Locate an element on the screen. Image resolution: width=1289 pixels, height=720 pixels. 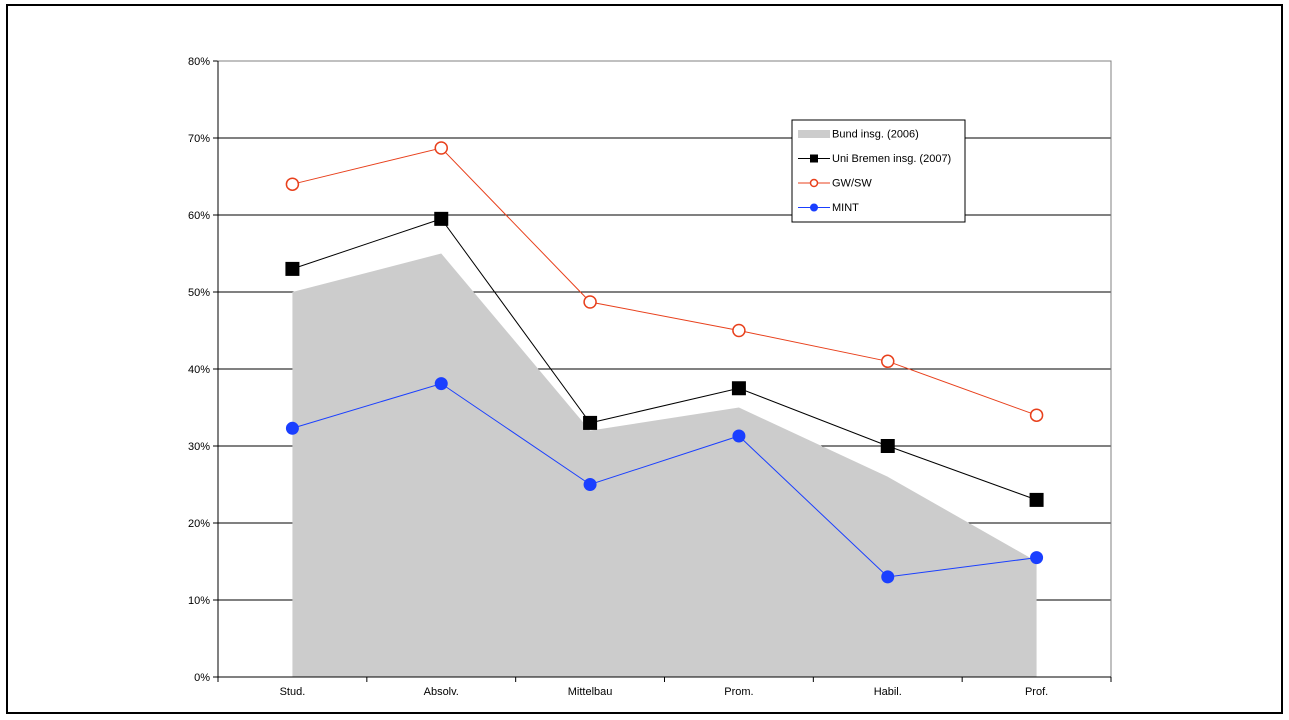
legend-label: Uni Bremen insg. (2007) is located at coordinates (891, 159).